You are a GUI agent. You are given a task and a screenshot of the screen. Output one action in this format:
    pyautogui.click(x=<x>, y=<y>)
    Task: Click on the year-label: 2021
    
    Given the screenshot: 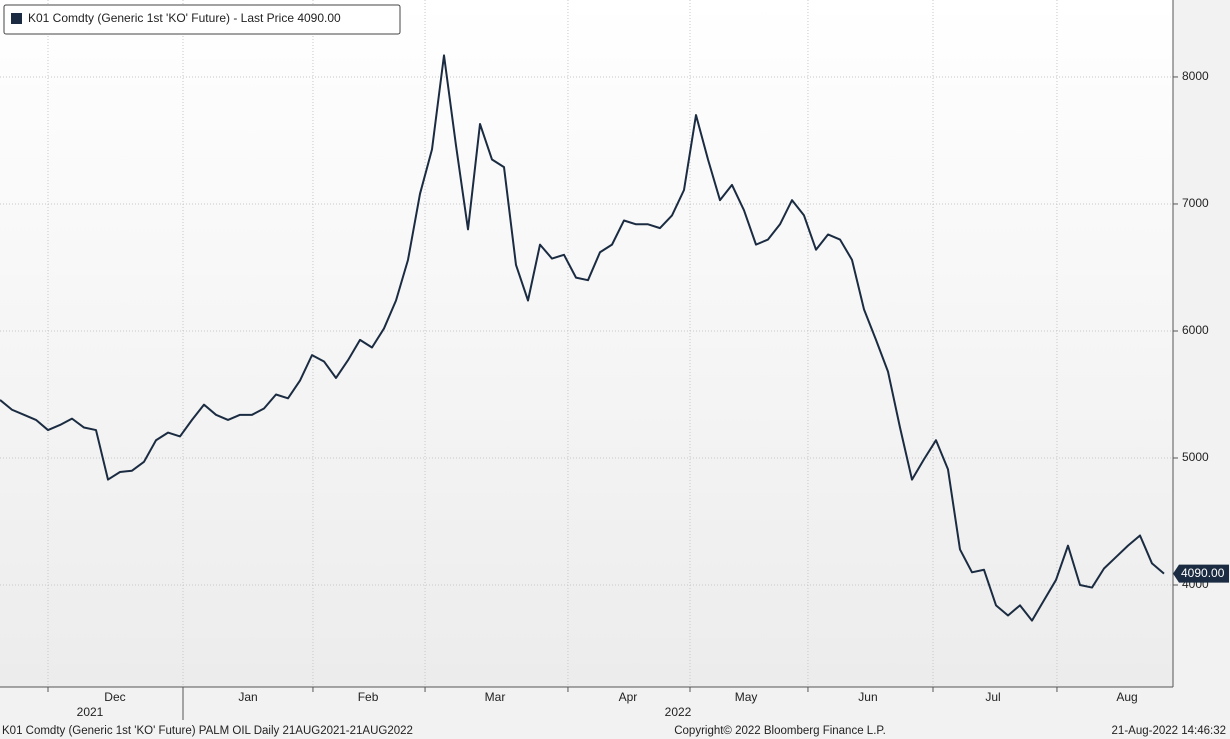 What is the action you would take?
    pyautogui.click(x=90, y=712)
    